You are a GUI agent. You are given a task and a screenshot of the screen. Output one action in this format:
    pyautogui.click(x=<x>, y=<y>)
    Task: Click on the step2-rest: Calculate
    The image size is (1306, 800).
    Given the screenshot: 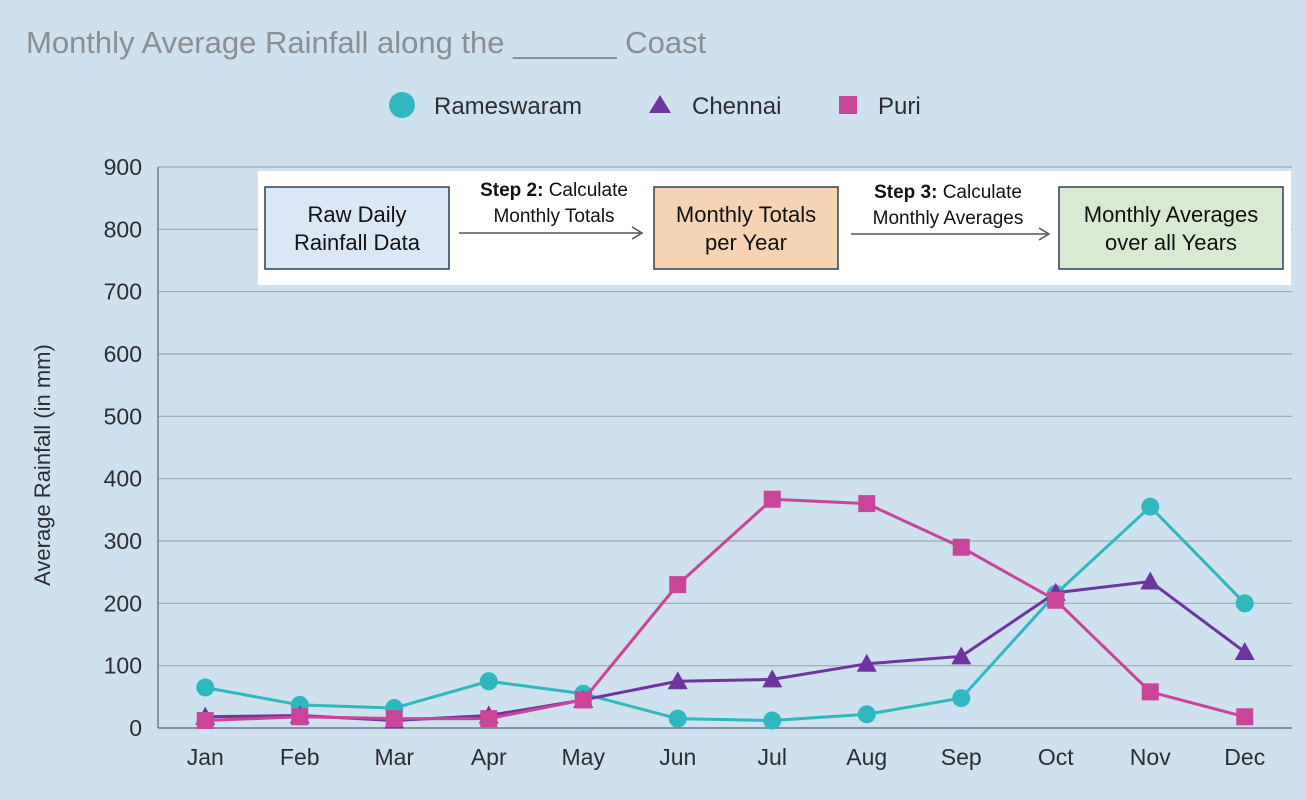 What is the action you would take?
    pyautogui.click(x=585, y=190)
    